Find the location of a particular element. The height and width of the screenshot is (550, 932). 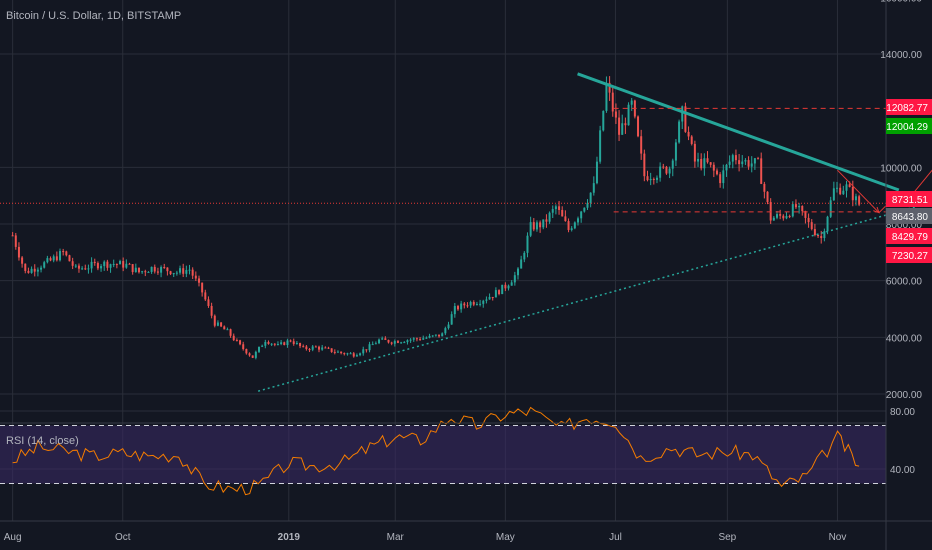

price-label-stop is located at coordinates (909, 255).